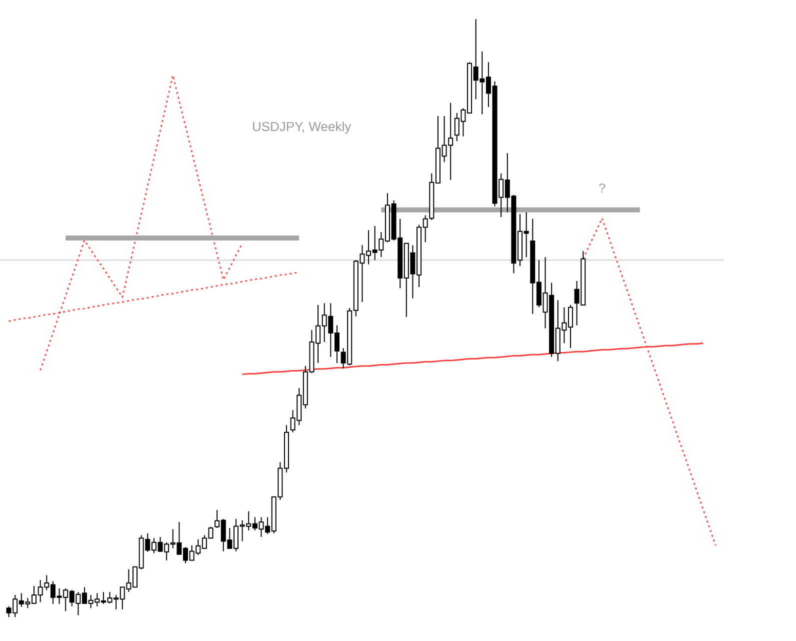 This screenshot has height=641, width=796. Describe the element at coordinates (602, 188) in the screenshot. I see `annotation: ?` at that location.